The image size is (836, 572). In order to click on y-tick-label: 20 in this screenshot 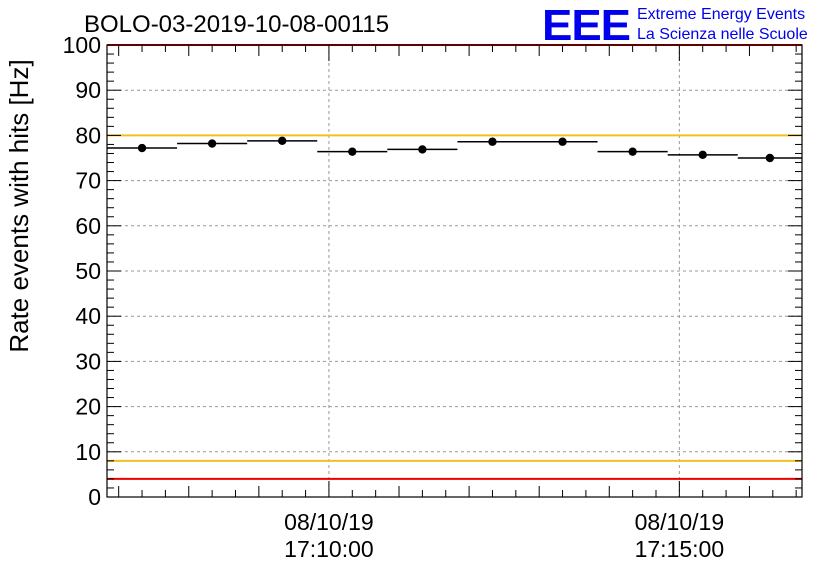, I will do `click(88, 407)`.